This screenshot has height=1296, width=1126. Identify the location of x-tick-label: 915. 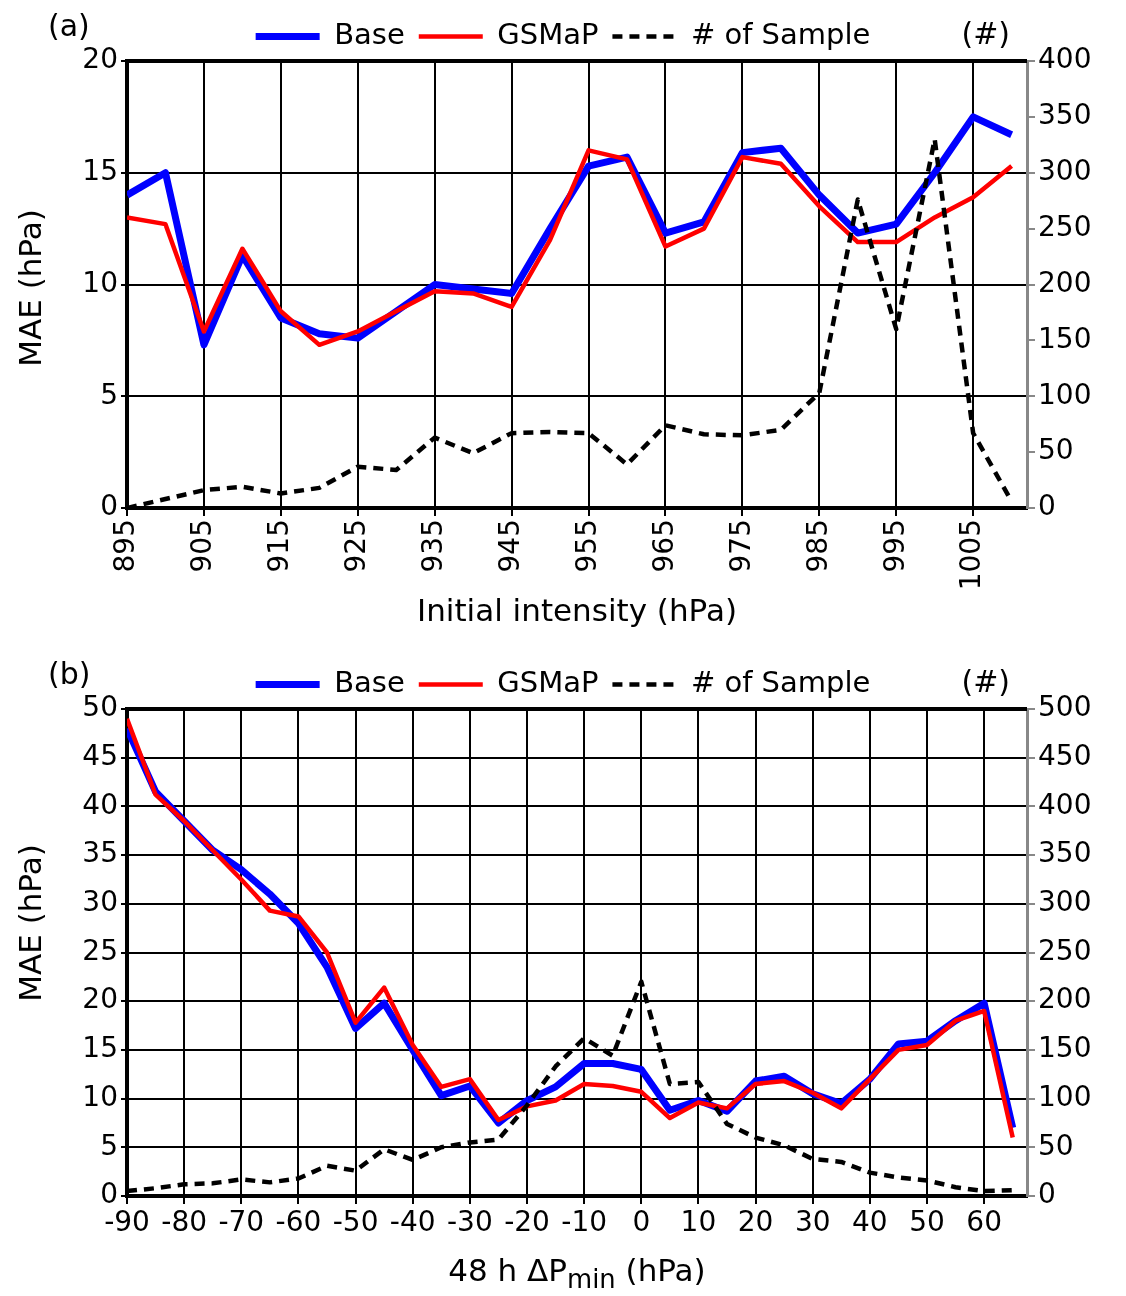
(279, 546).